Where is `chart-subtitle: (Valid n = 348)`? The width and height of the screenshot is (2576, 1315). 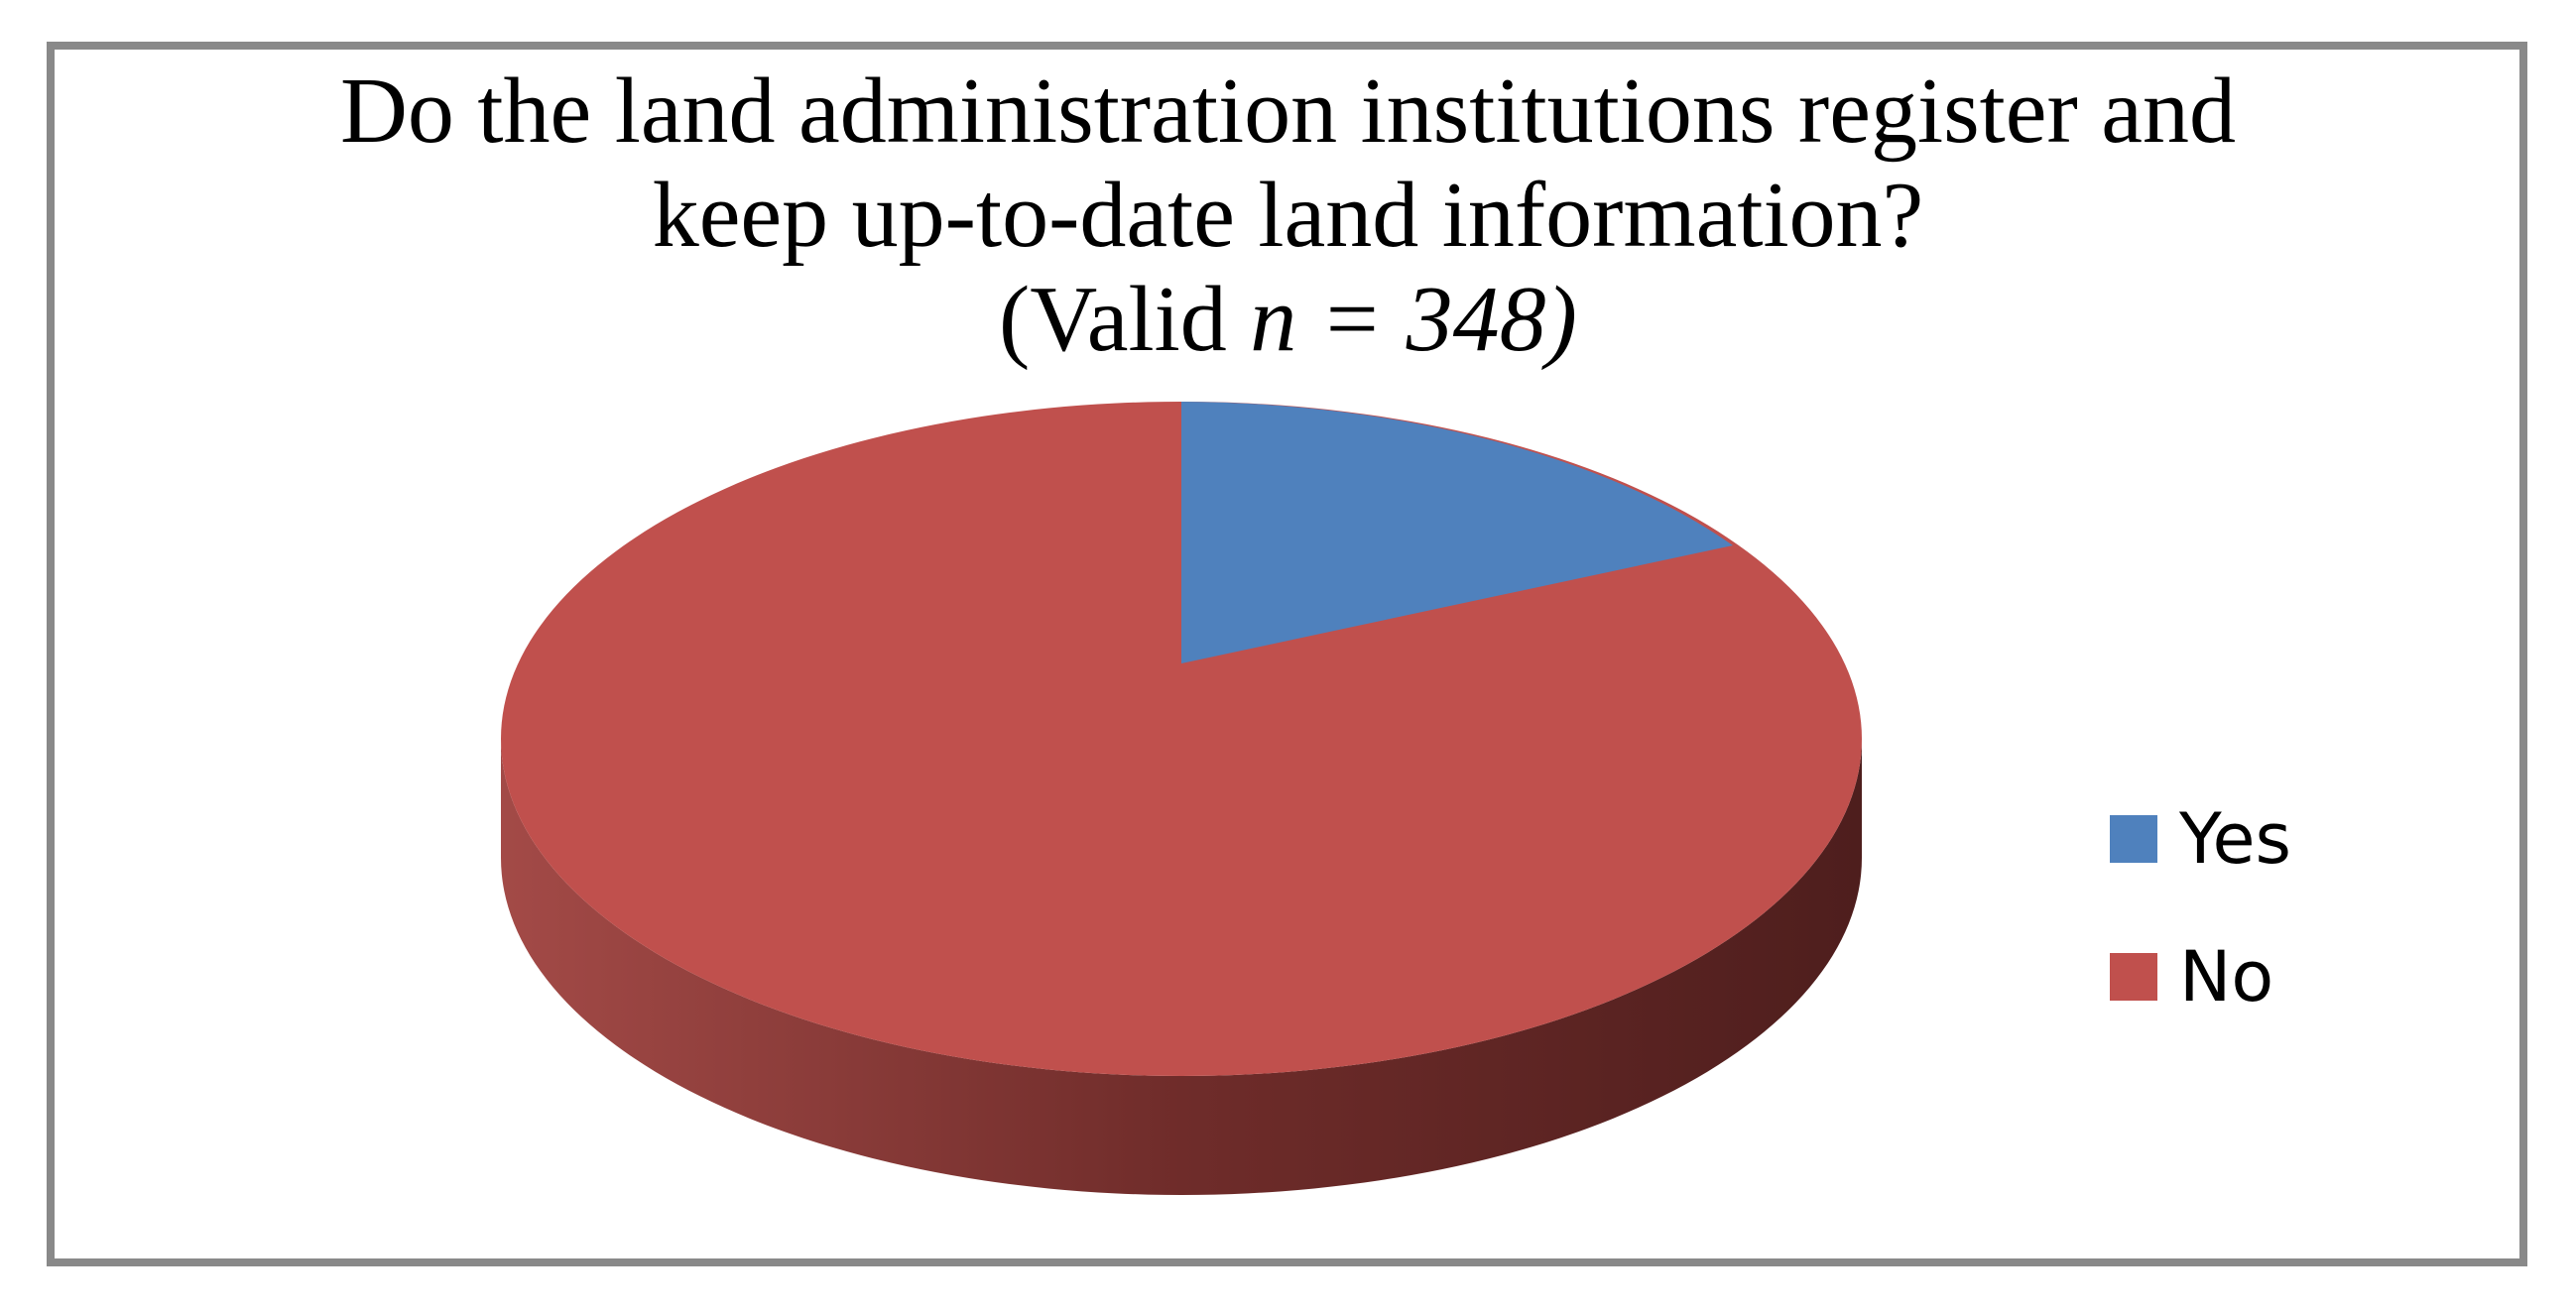 chart-subtitle: (Valid n = 348) is located at coordinates (1288, 320).